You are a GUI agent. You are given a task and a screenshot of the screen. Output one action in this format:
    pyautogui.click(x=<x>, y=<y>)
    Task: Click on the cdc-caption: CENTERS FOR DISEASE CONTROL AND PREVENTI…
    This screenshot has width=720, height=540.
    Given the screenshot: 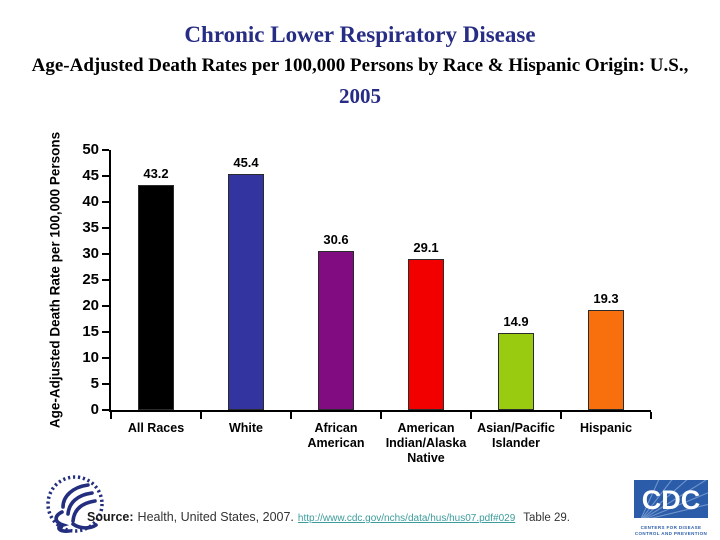 What is the action you would take?
    pyautogui.click(x=671, y=530)
    